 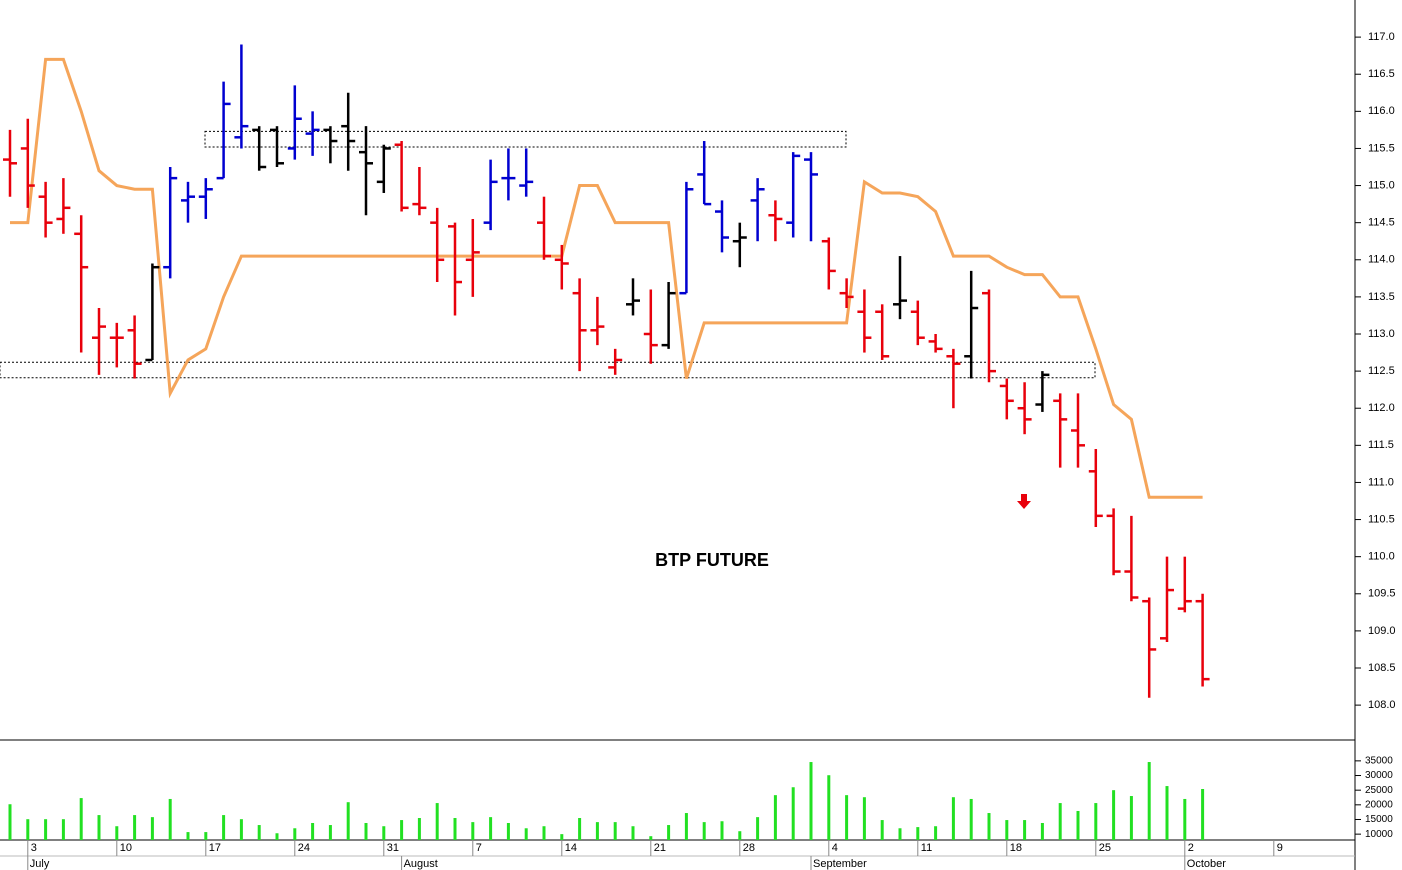 I want to click on y-tick-label: 111.5, so click(x=1381, y=445).